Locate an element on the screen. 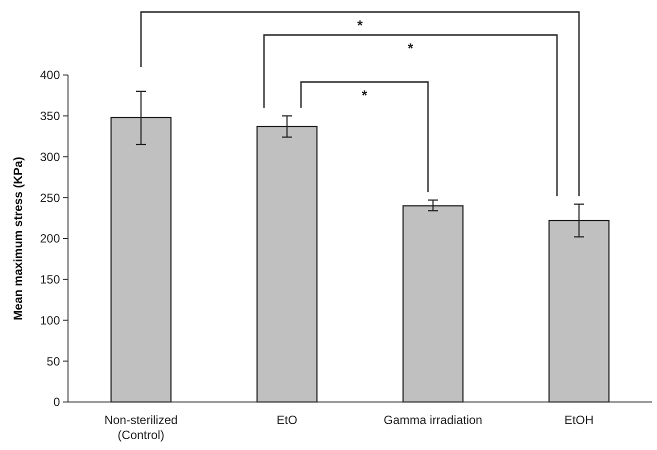 The width and height of the screenshot is (657, 450). x-tick-label: EtO is located at coordinates (287, 420).